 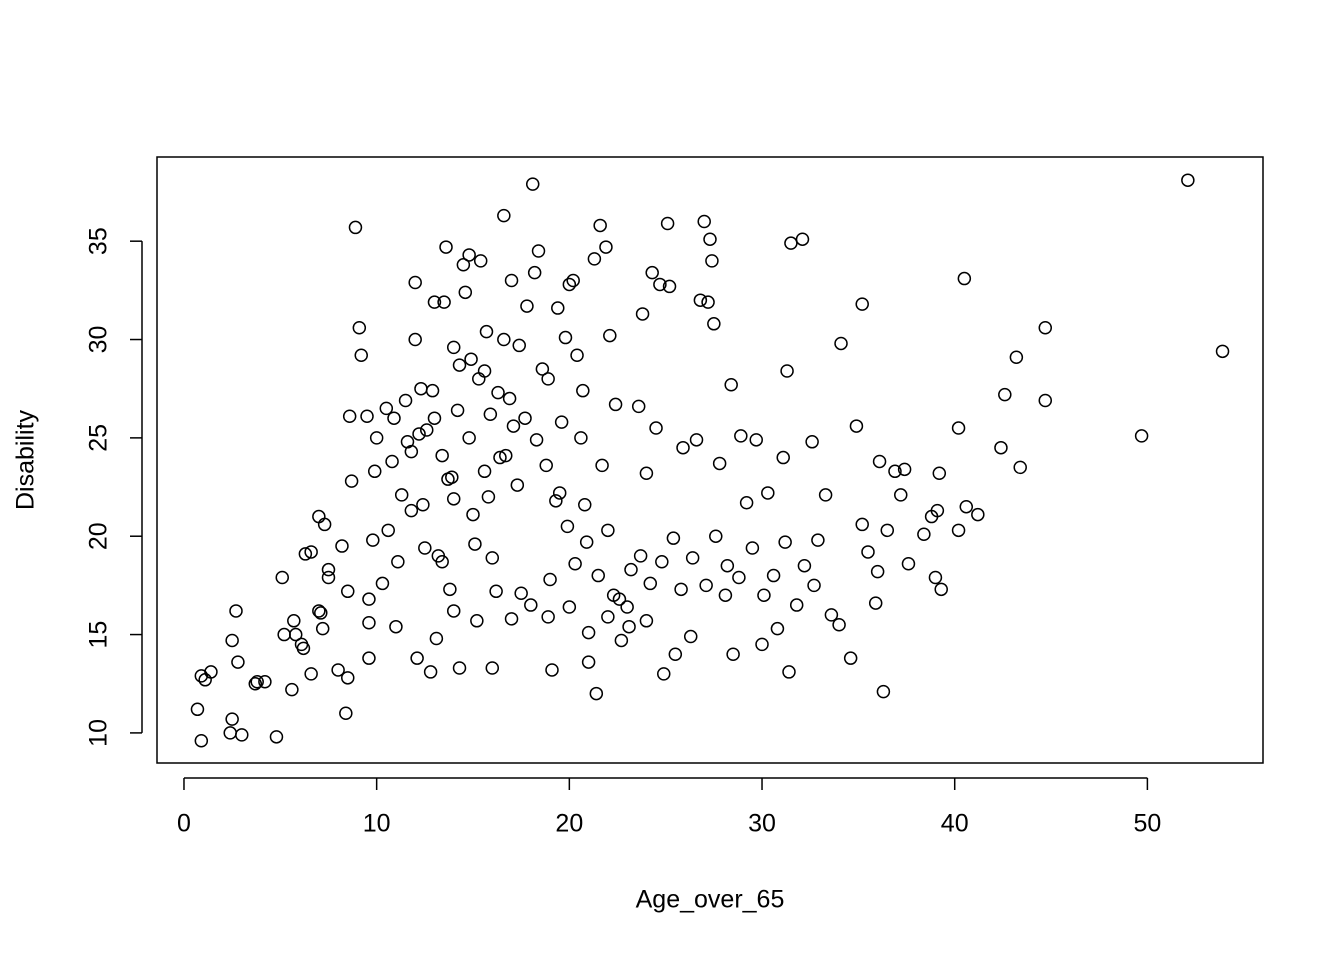 What do you see at coordinates (99, 438) in the screenshot?
I see `y-tick-label: 25` at bounding box center [99, 438].